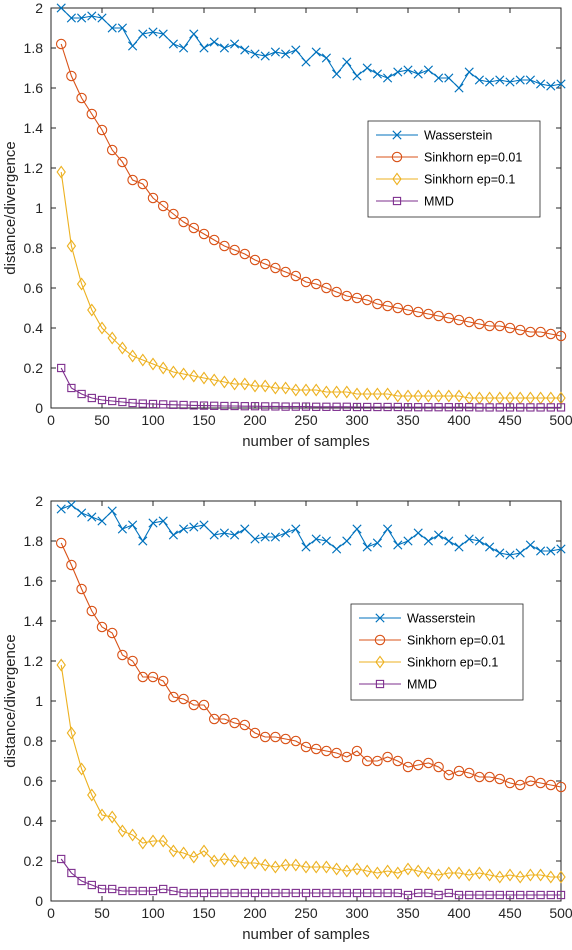  I want to click on y-tick-label: 1.2, so click(34, 661).